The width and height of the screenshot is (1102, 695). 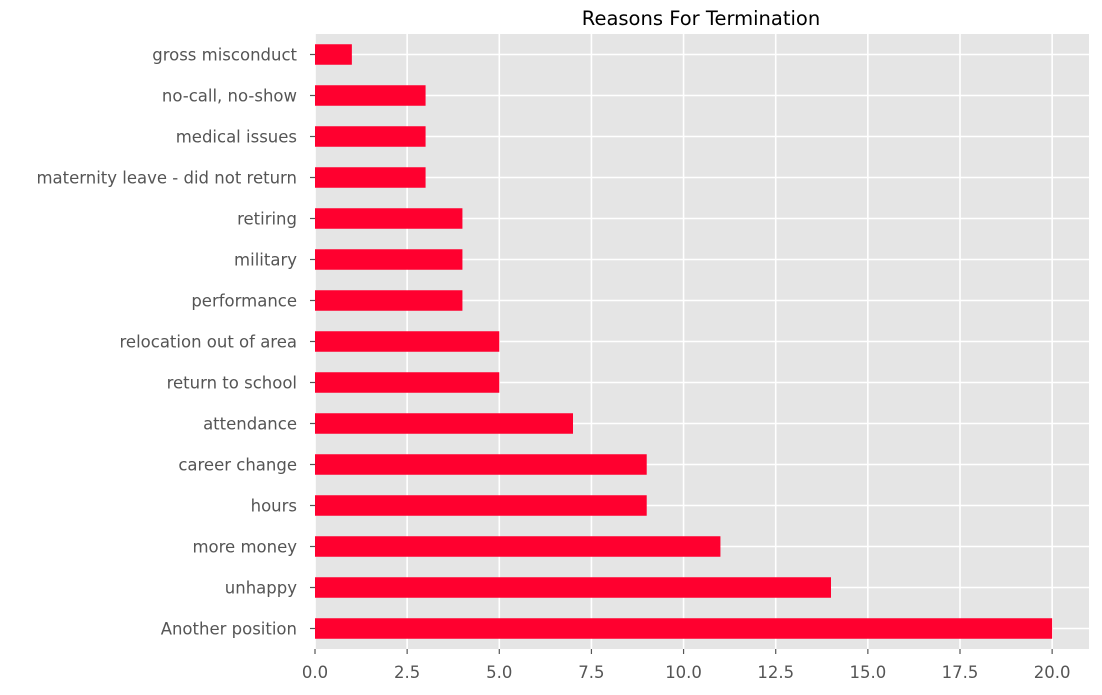 I want to click on y-tick-label: Another position, so click(x=229, y=629).